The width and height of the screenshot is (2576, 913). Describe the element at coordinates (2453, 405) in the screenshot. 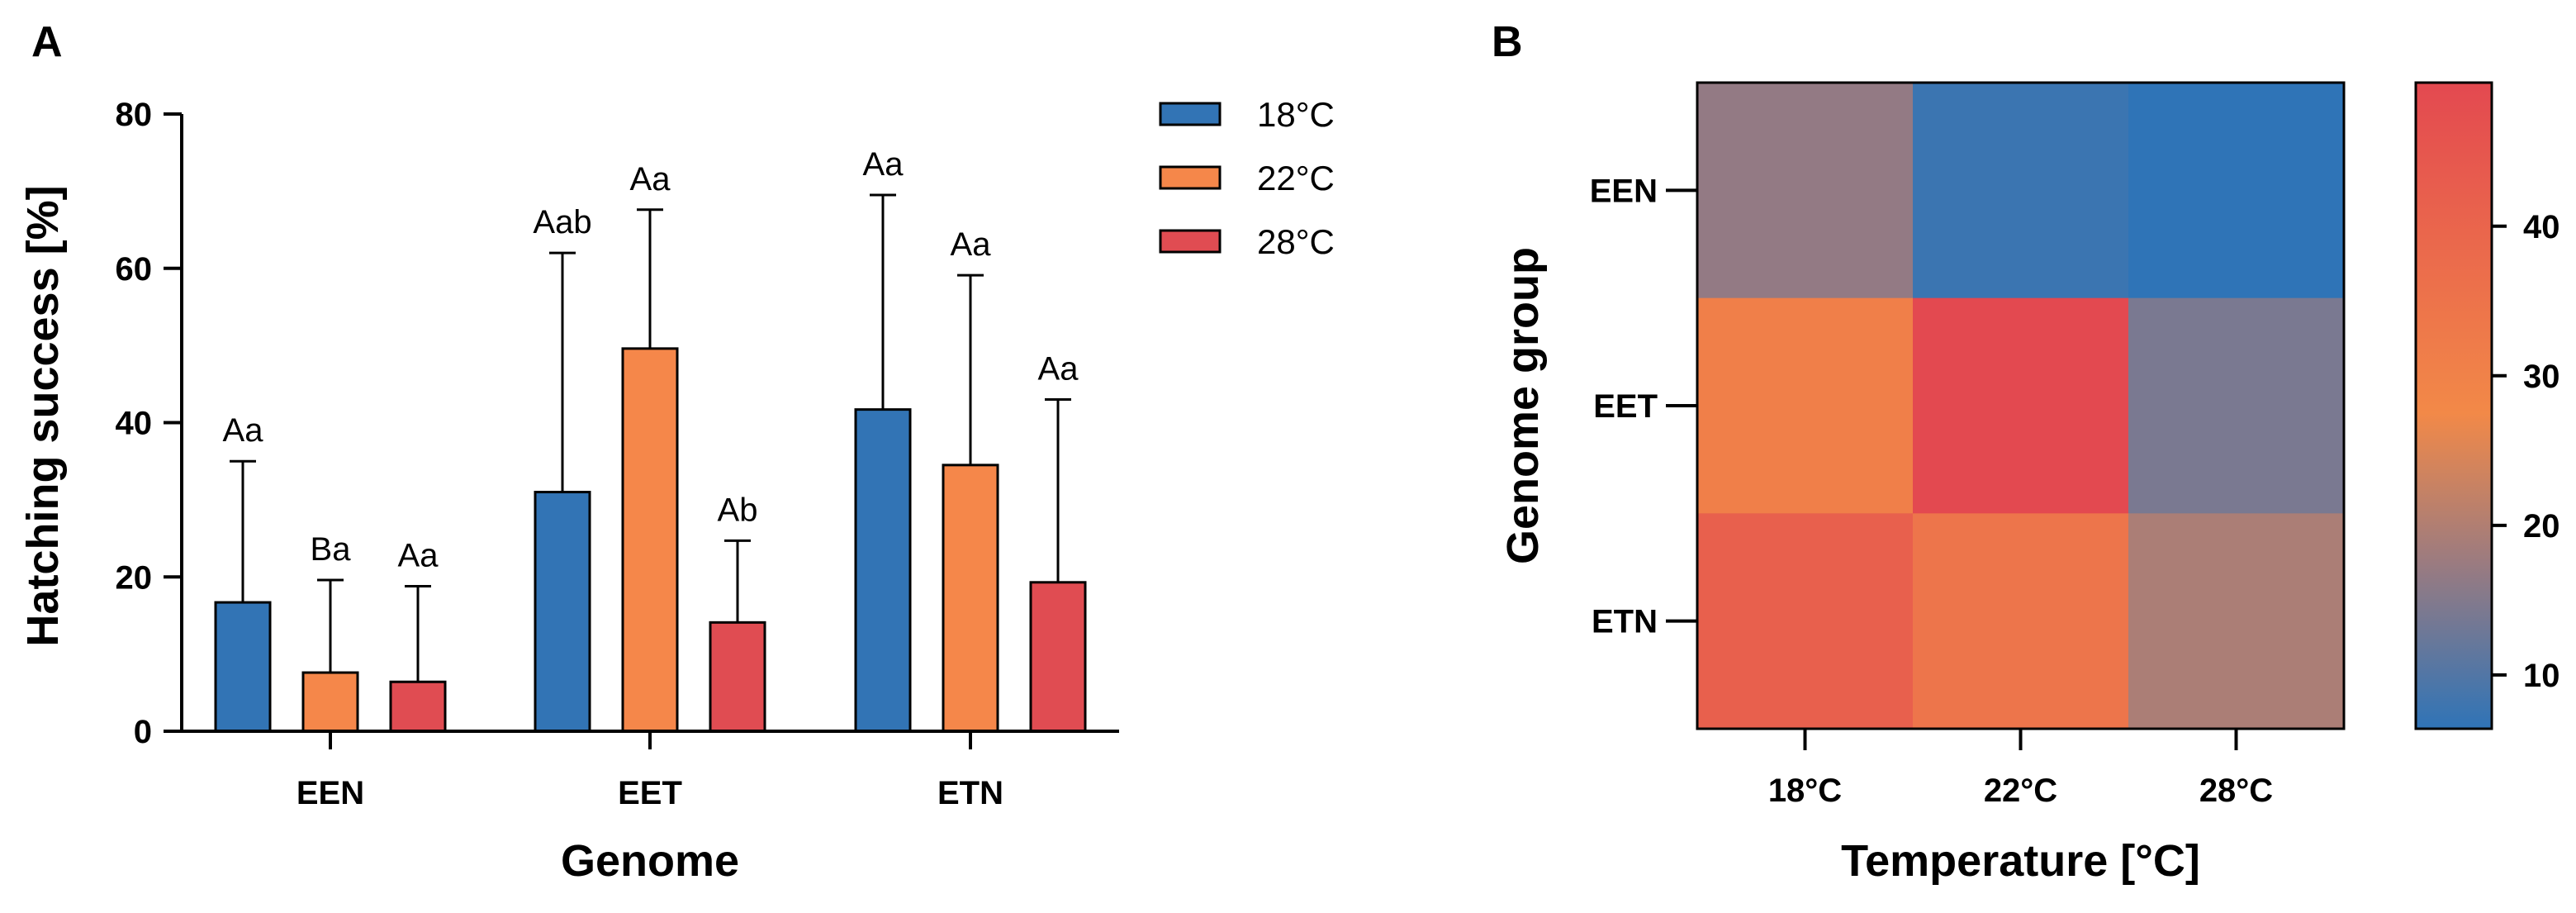

I see `colorbar` at that location.